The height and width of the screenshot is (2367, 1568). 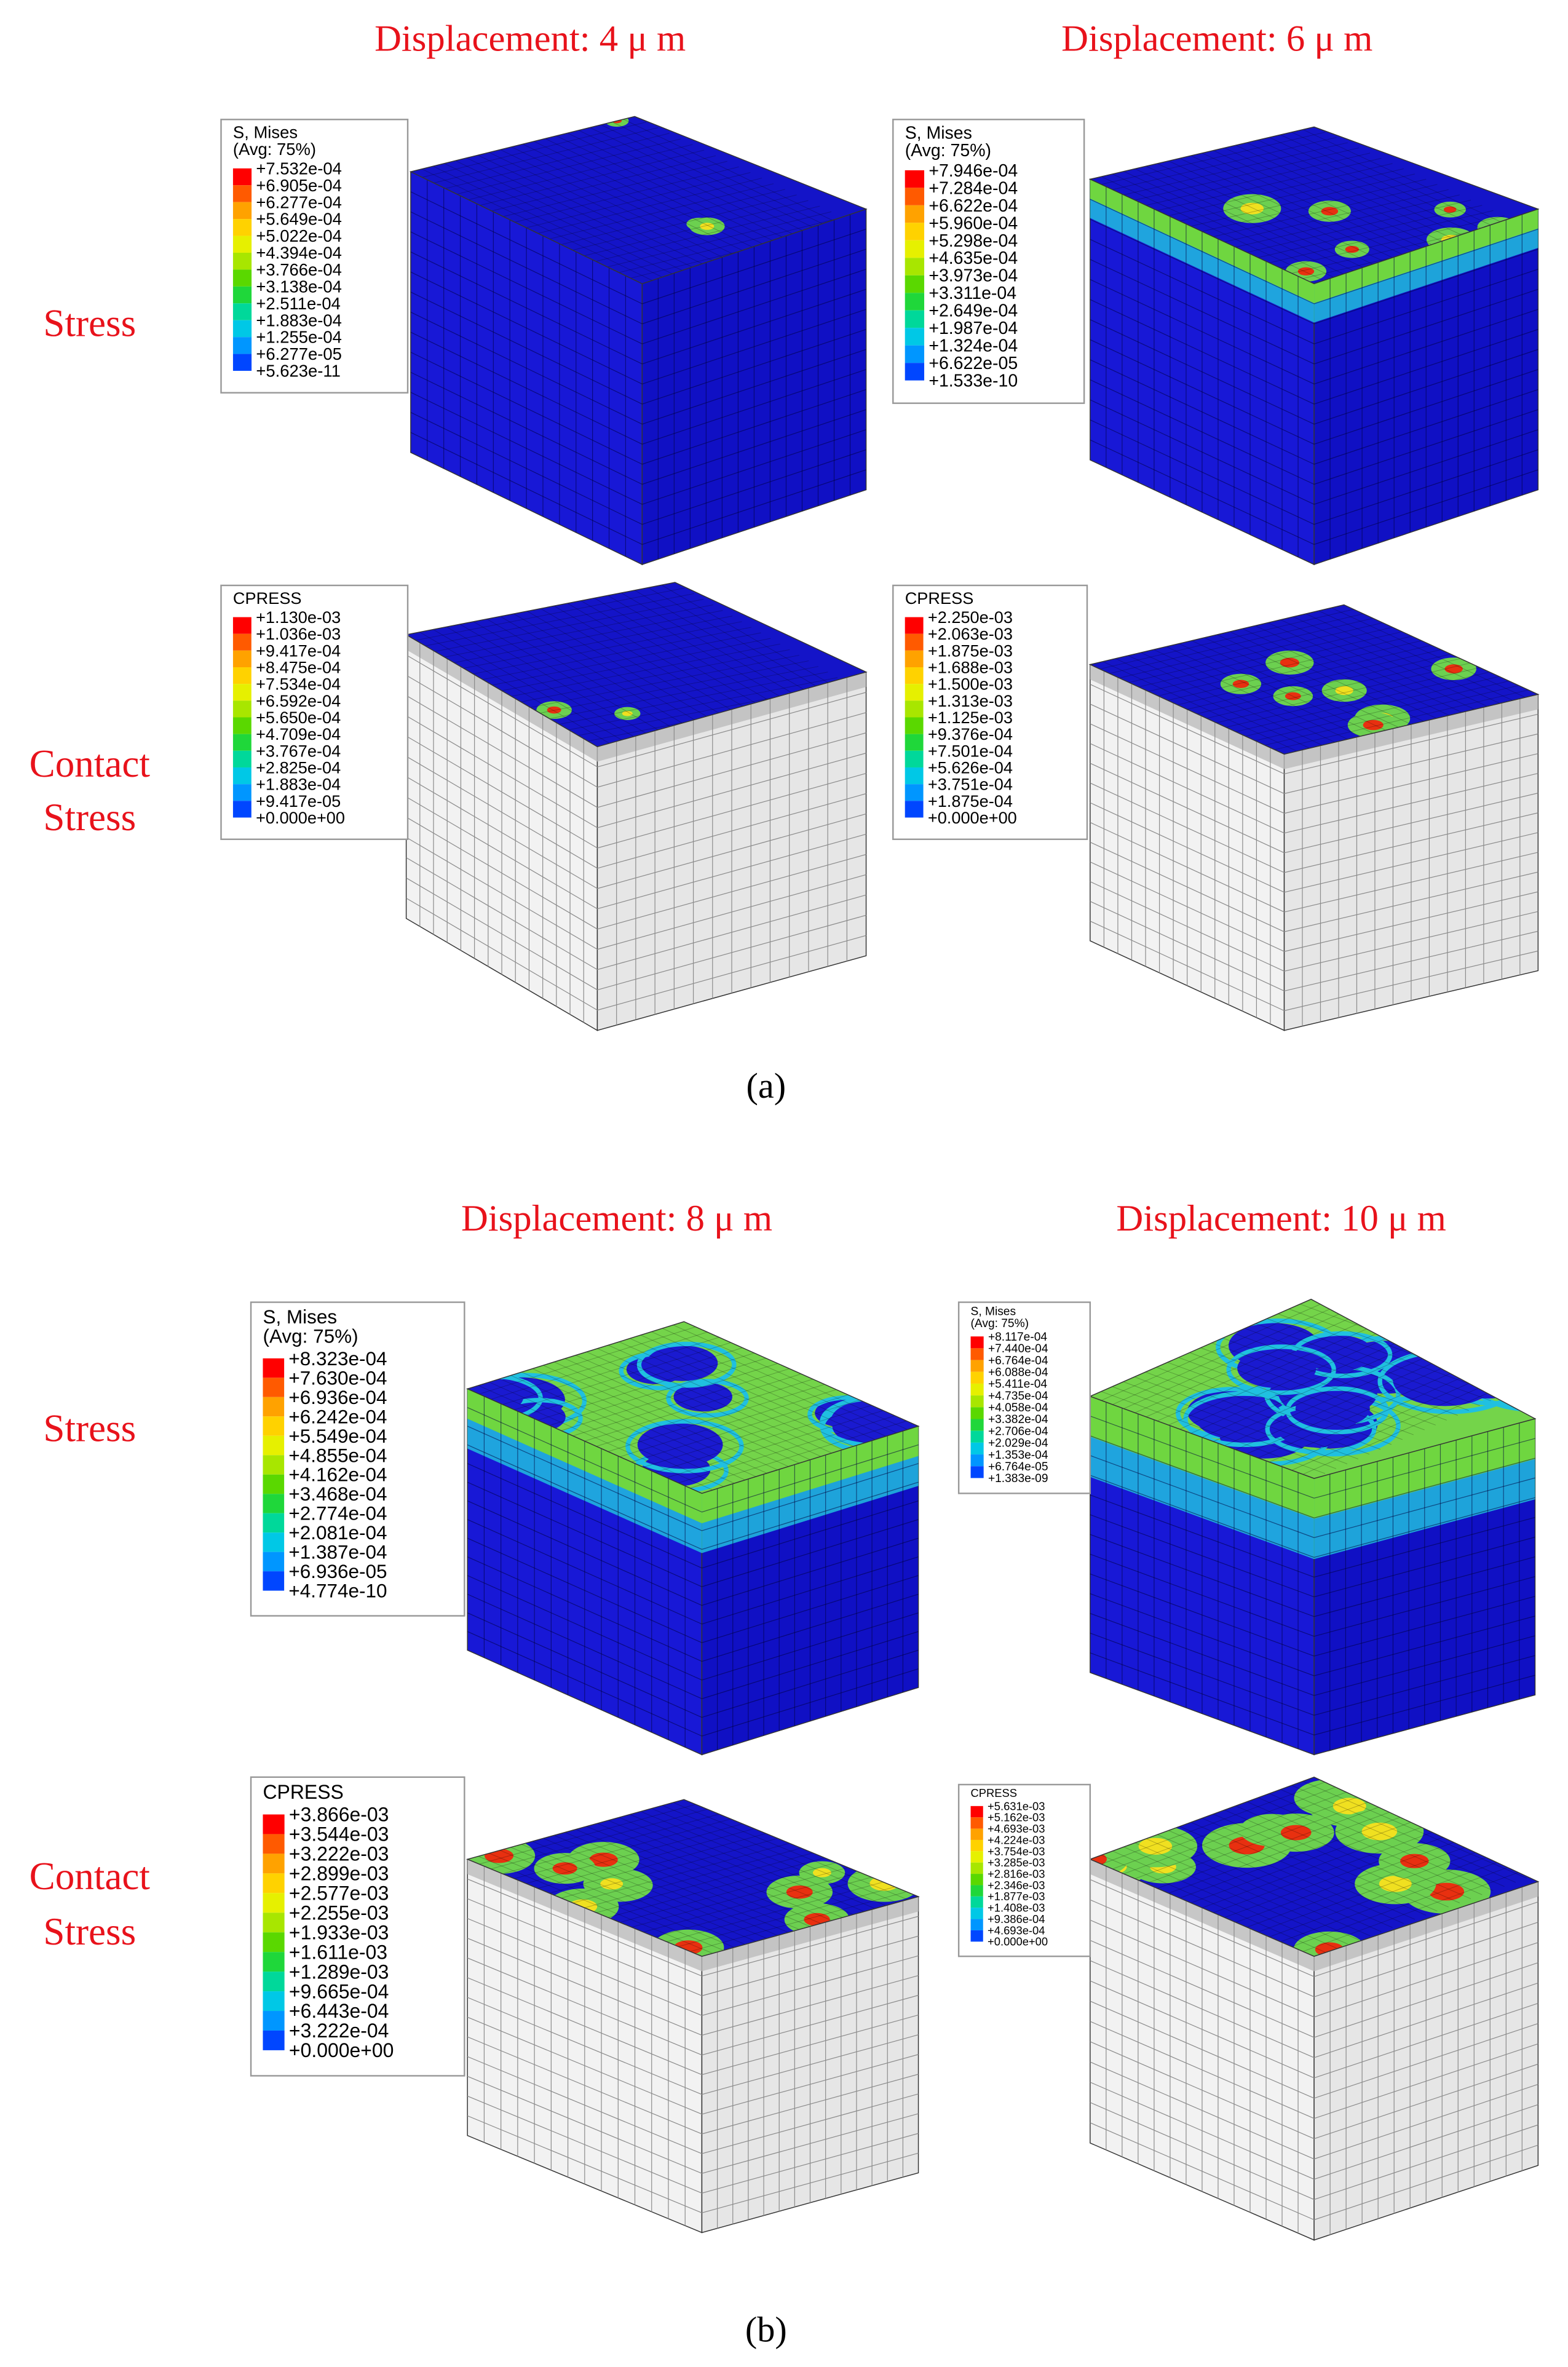 What do you see at coordinates (339, 1991) in the screenshot?
I see `legend-label: +9.665e-04` at bounding box center [339, 1991].